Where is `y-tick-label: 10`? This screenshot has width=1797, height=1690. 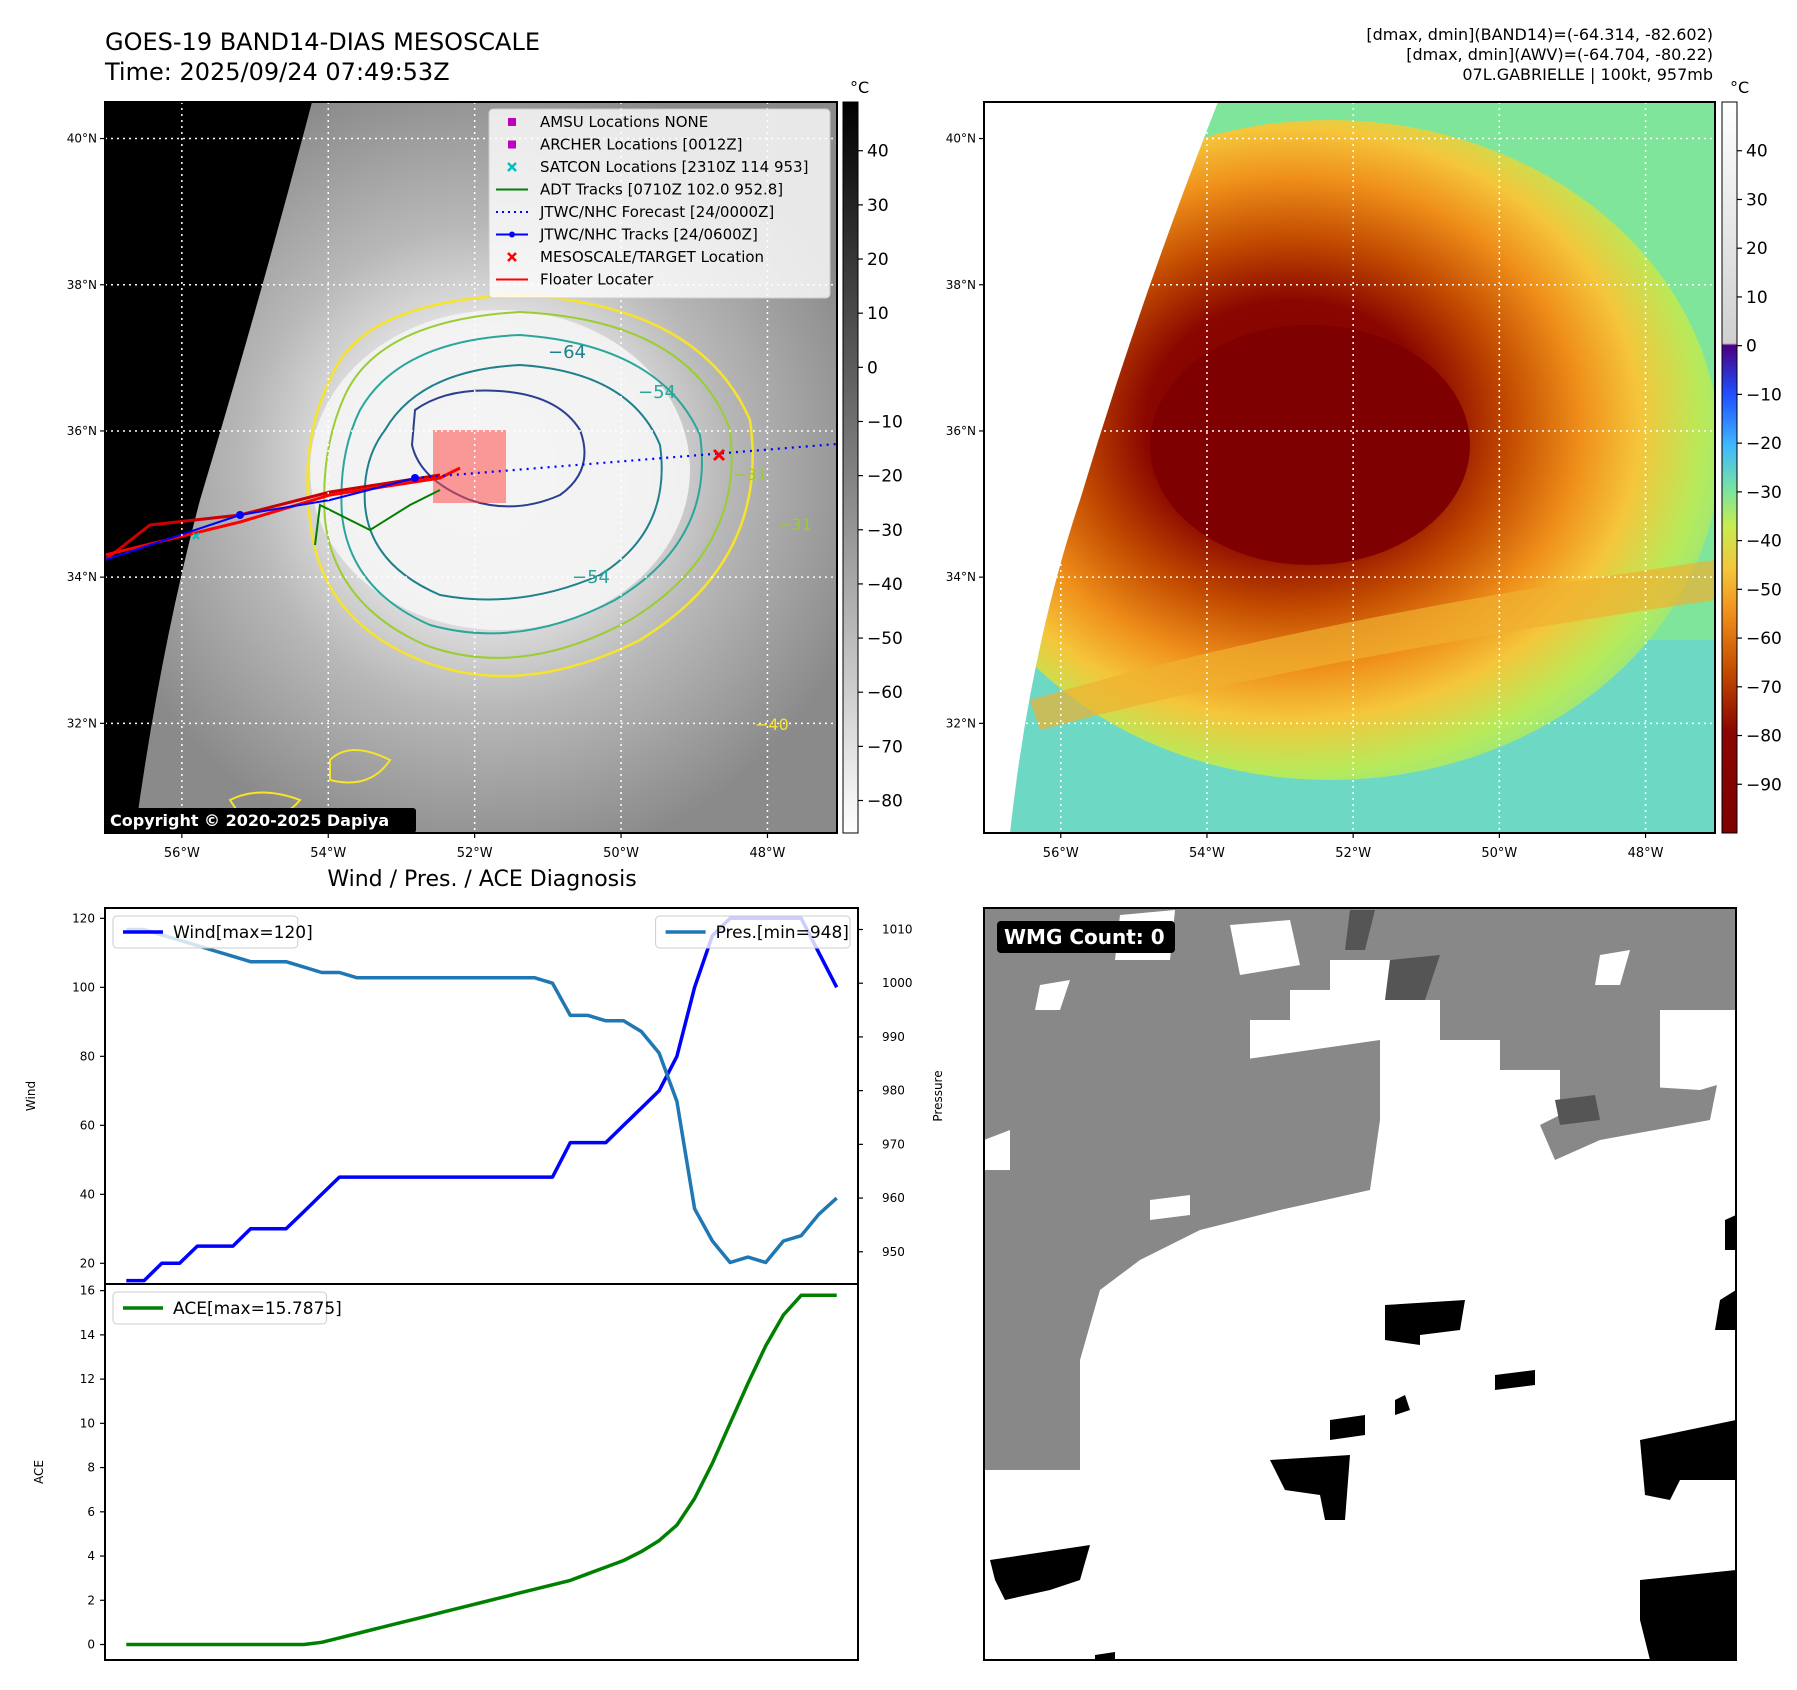 y-tick-label: 10 is located at coordinates (87, 1423).